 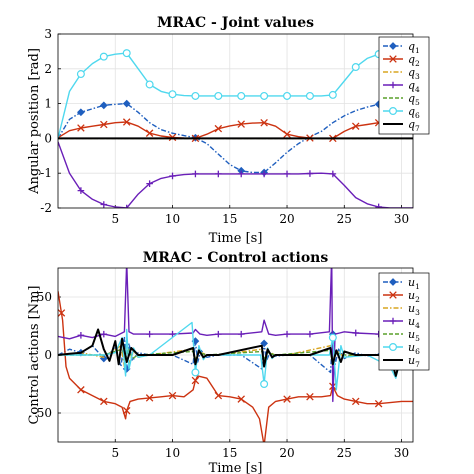 I want to click on legend-item: u1, so click(x=401, y=283).